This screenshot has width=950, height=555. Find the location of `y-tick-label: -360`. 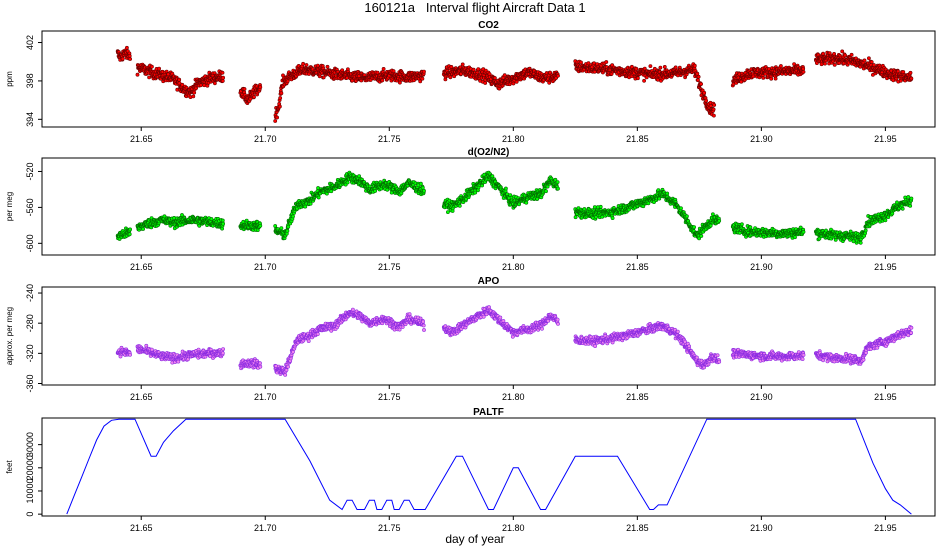

y-tick-label: -360 is located at coordinates (30, 383).